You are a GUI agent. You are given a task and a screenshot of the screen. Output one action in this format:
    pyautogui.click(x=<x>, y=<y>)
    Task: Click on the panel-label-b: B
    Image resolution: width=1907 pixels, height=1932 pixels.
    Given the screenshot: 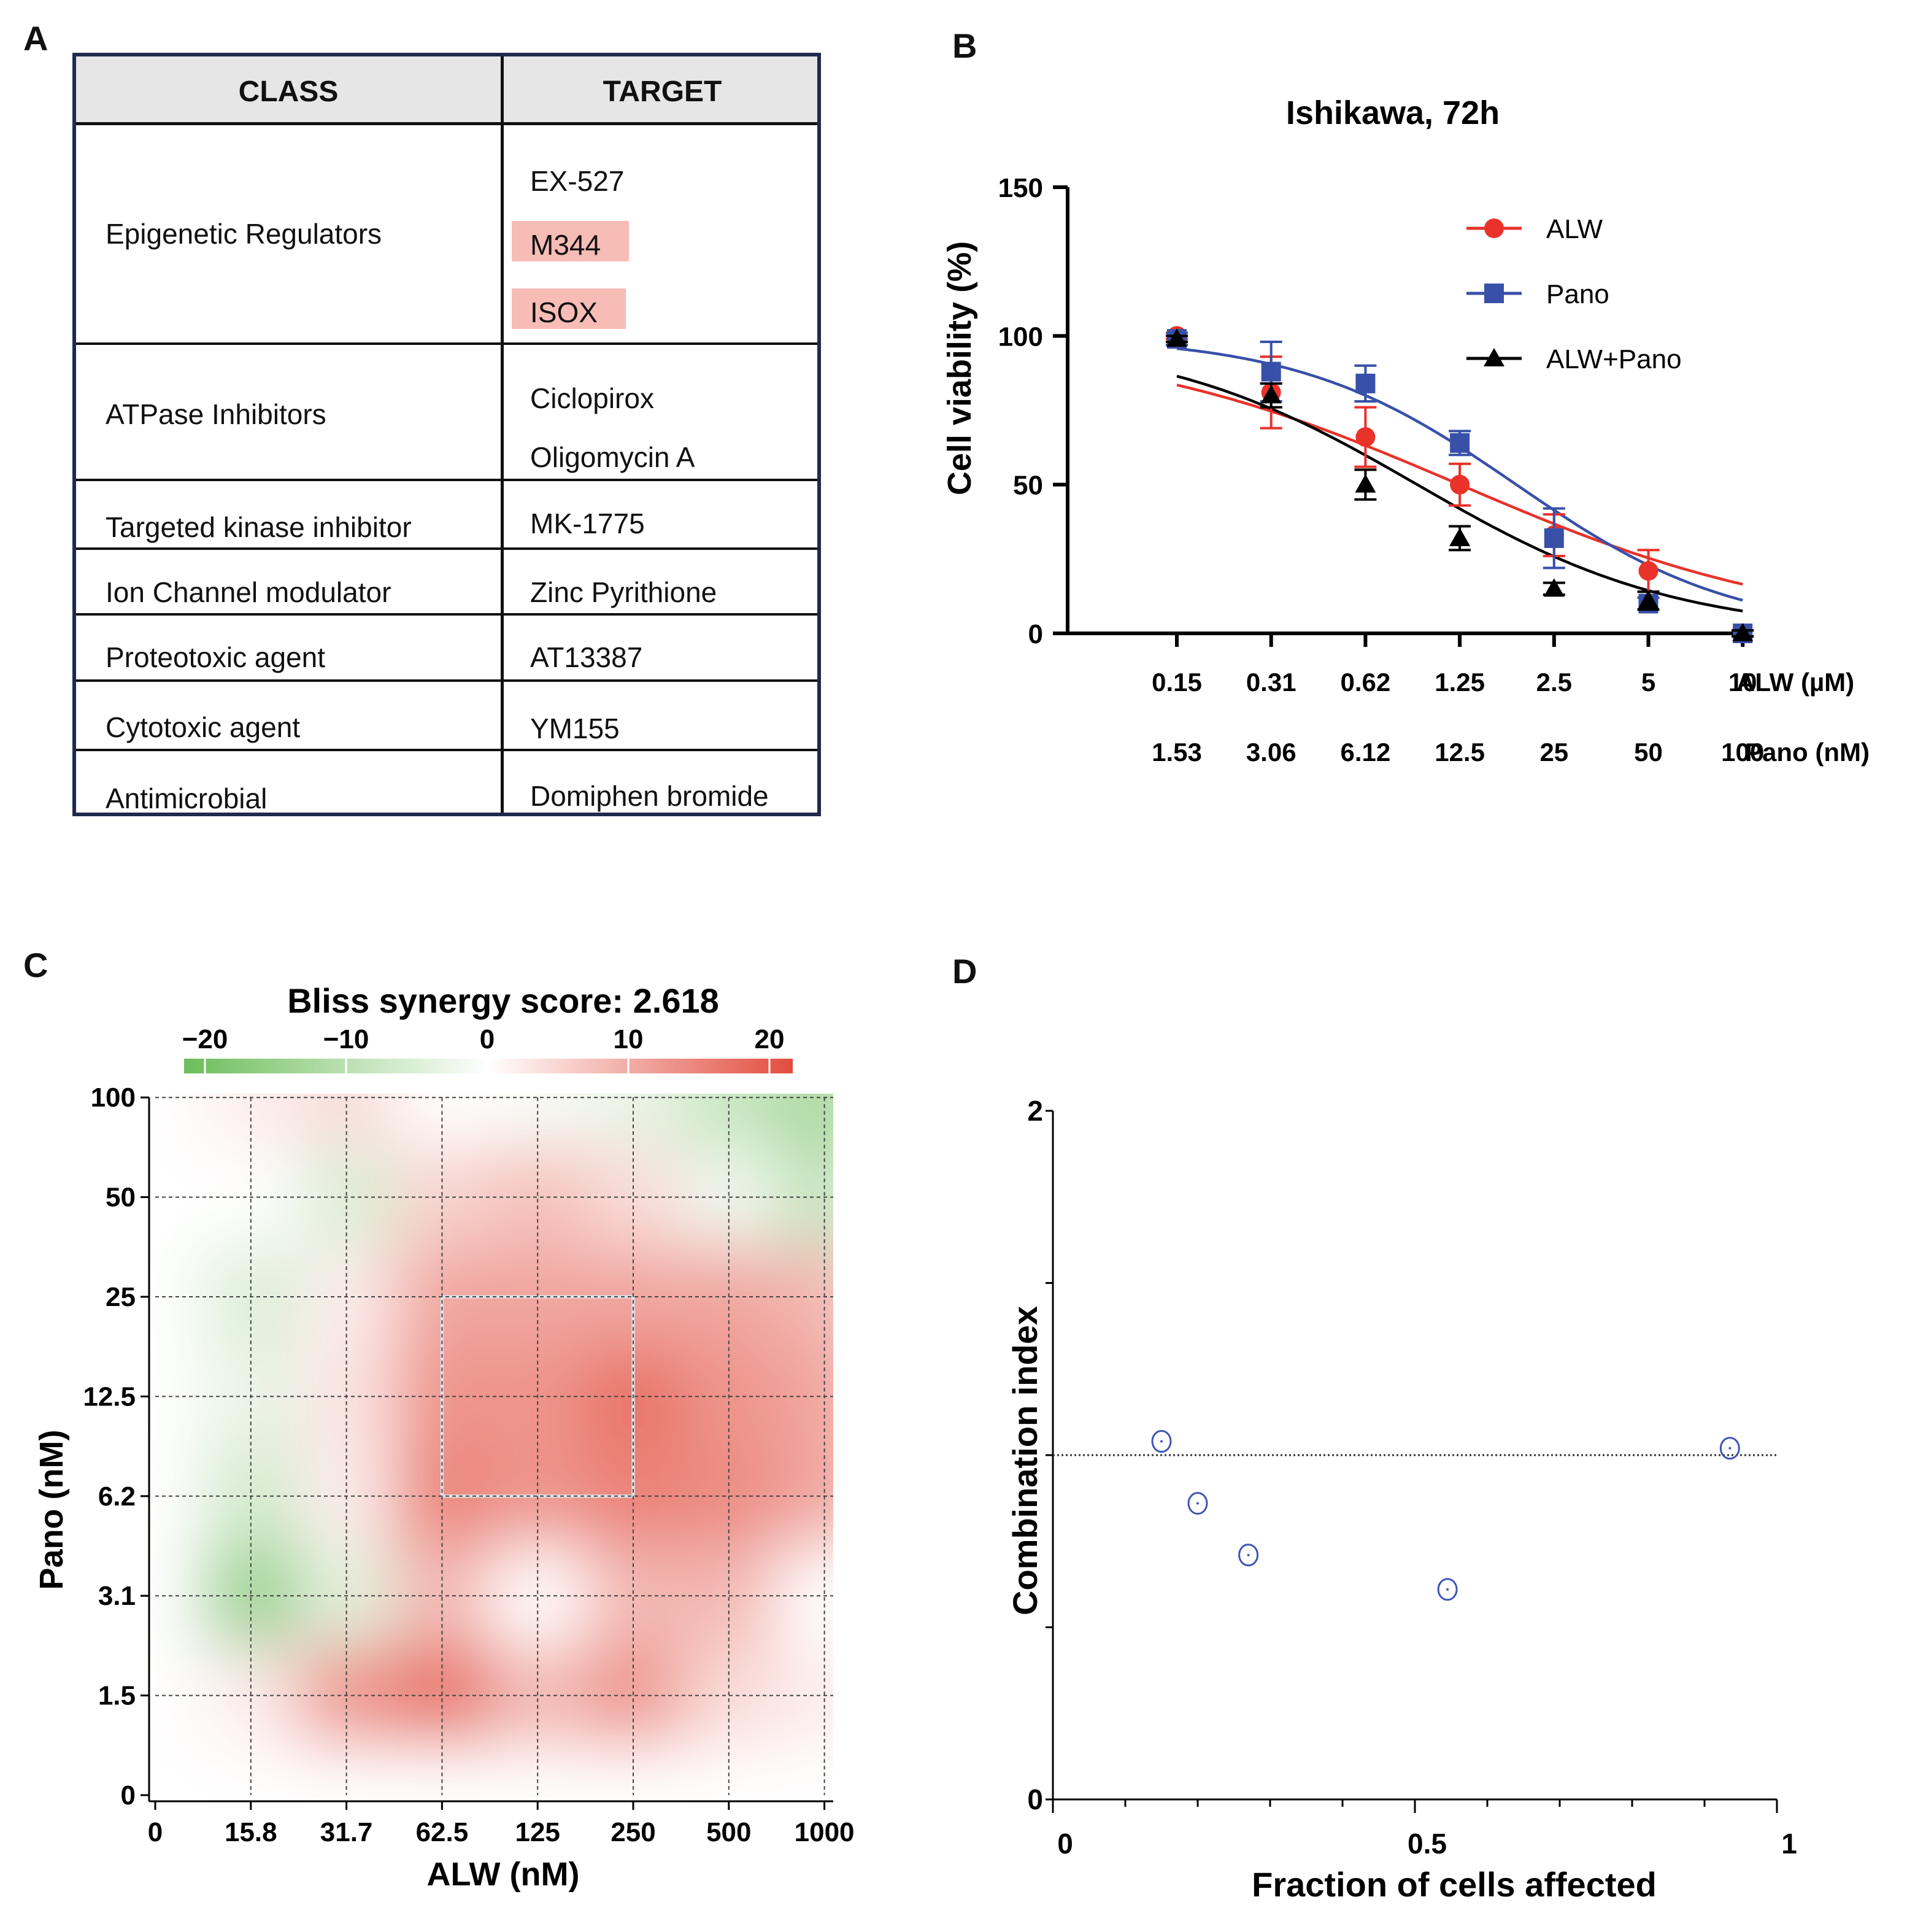 What is the action you would take?
    pyautogui.click(x=964, y=46)
    